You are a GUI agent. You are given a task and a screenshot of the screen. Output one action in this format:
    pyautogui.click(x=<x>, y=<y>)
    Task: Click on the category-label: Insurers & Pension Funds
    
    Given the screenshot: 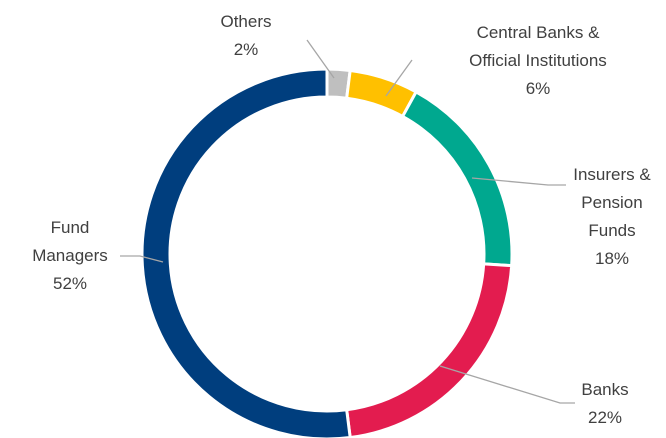 What is the action you would take?
    pyautogui.click(x=612, y=202)
    